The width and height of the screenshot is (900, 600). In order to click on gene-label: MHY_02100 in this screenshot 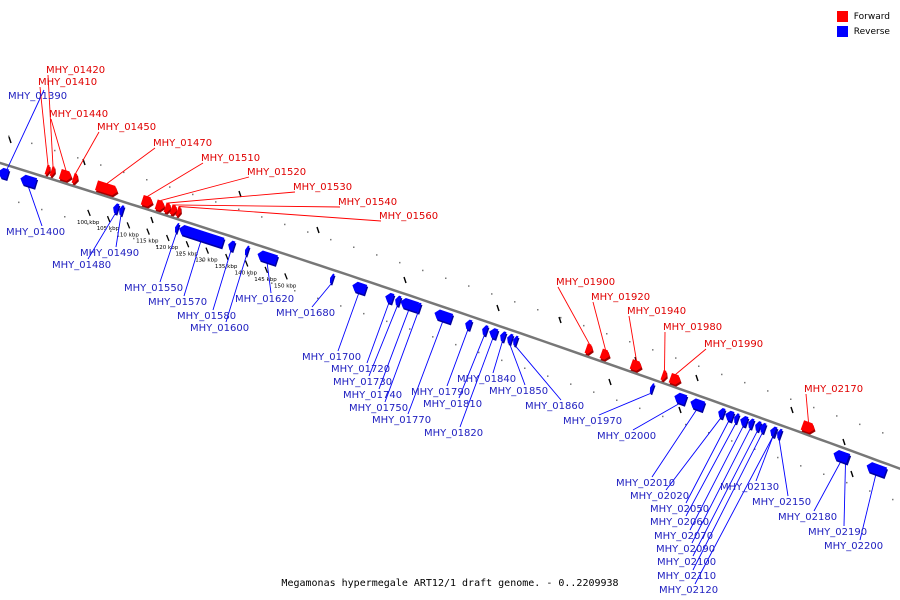, I will do `click(686, 562)`.